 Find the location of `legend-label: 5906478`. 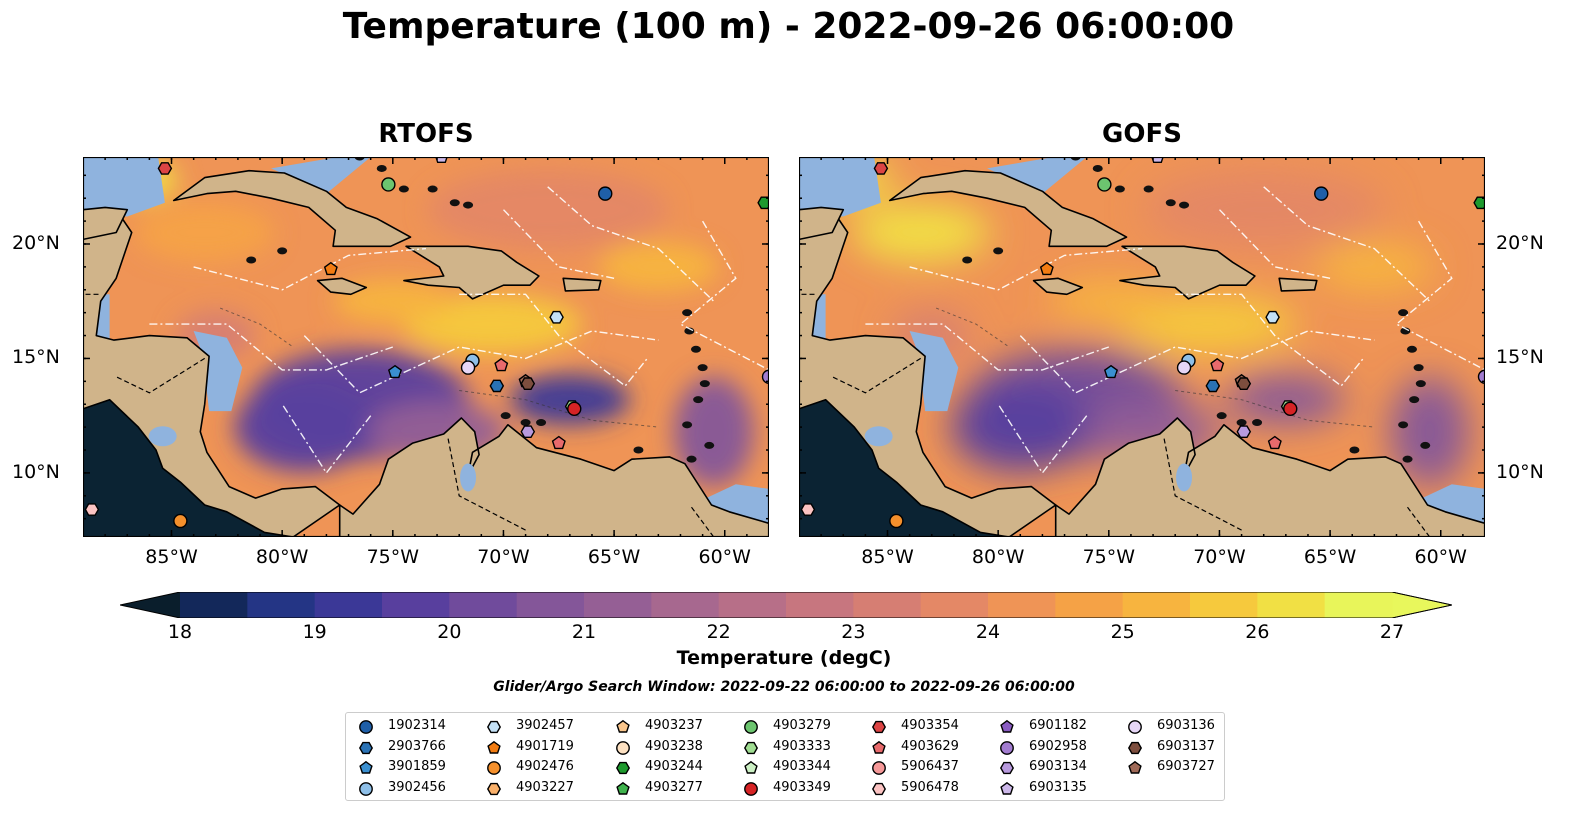

legend-label: 5906478 is located at coordinates (930, 787).